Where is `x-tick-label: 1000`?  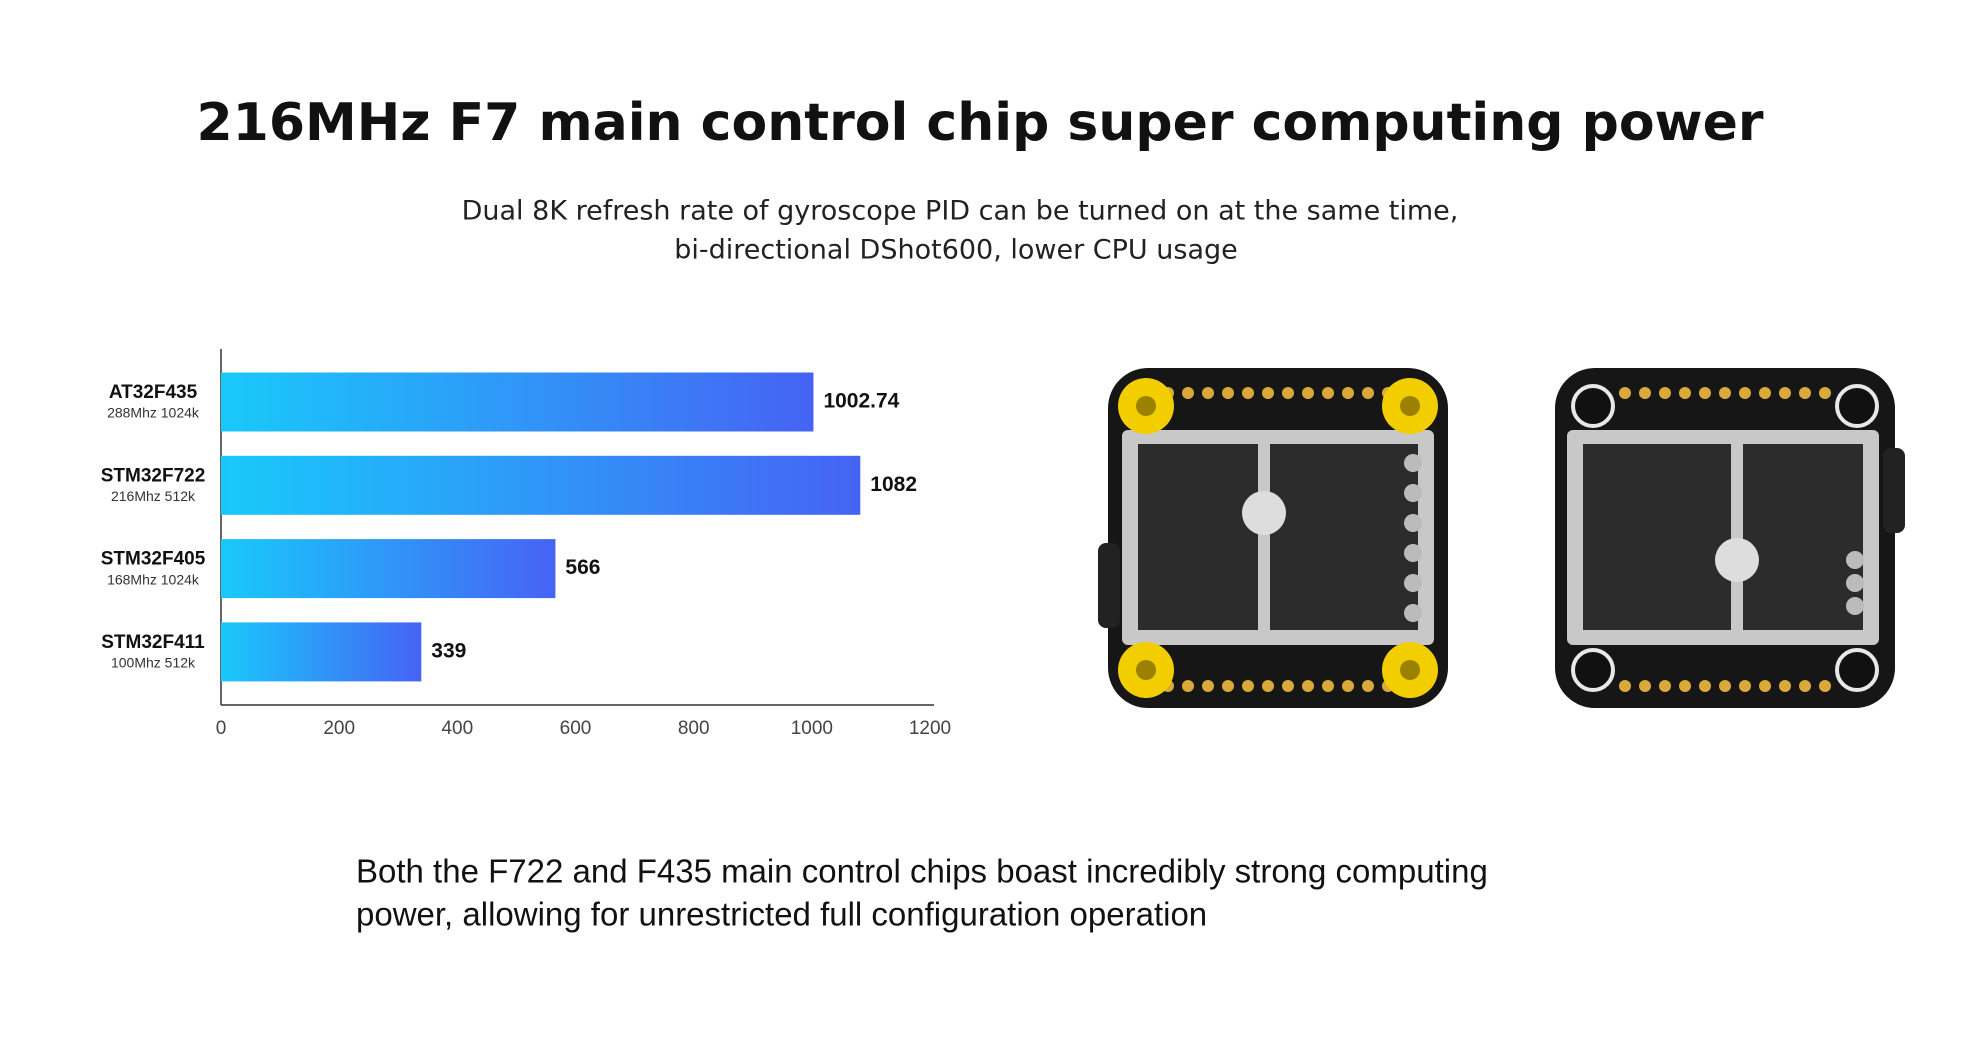 x-tick-label: 1000 is located at coordinates (812, 728).